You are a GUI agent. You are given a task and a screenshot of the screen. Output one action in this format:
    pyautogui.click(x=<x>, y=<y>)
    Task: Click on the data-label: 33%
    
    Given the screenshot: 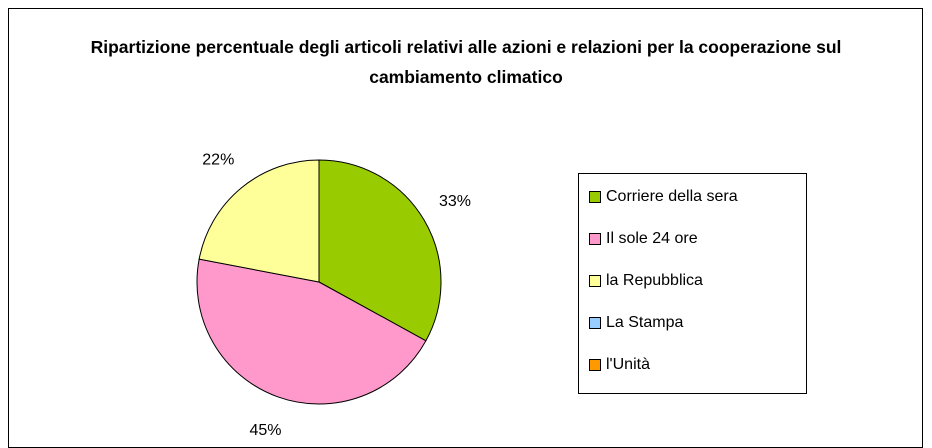 What is the action you would take?
    pyautogui.click(x=455, y=201)
    